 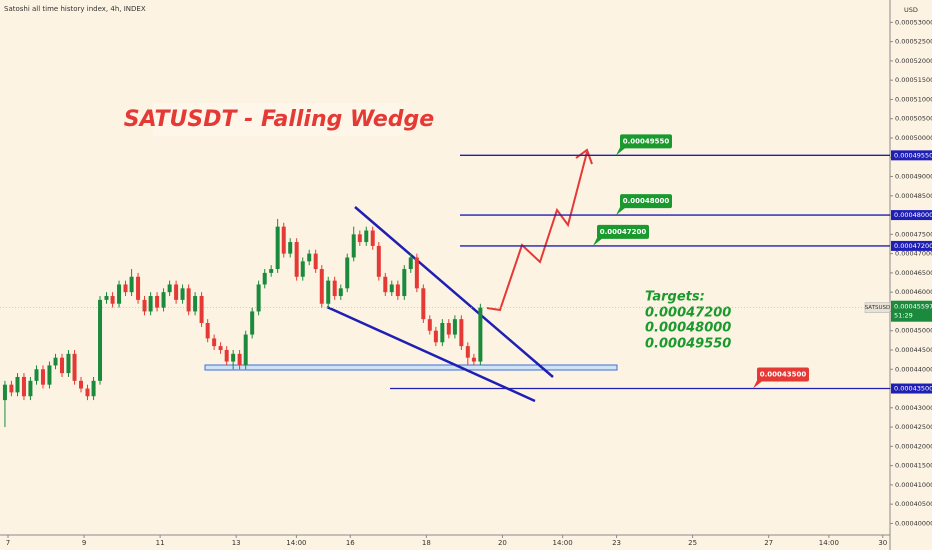 I want to click on y-tick-label: 0.00048500, so click(x=913, y=196).